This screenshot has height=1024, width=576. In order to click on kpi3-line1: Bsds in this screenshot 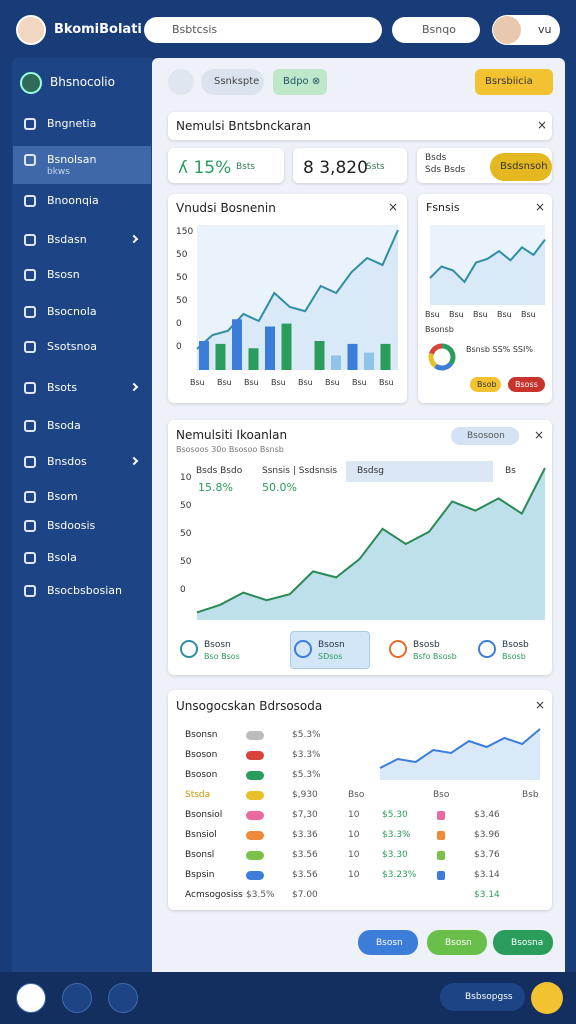, I will do `click(436, 158)`.